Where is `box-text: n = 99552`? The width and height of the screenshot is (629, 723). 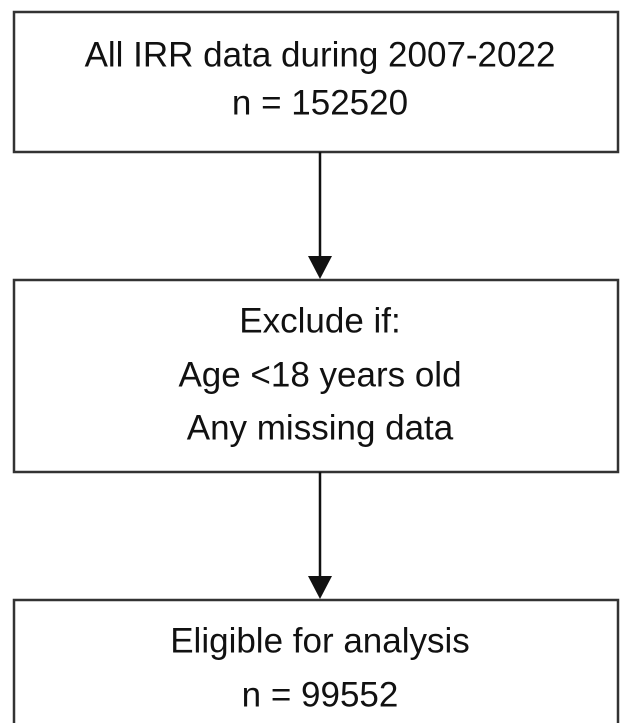 box-text: n = 99552 is located at coordinates (320, 694).